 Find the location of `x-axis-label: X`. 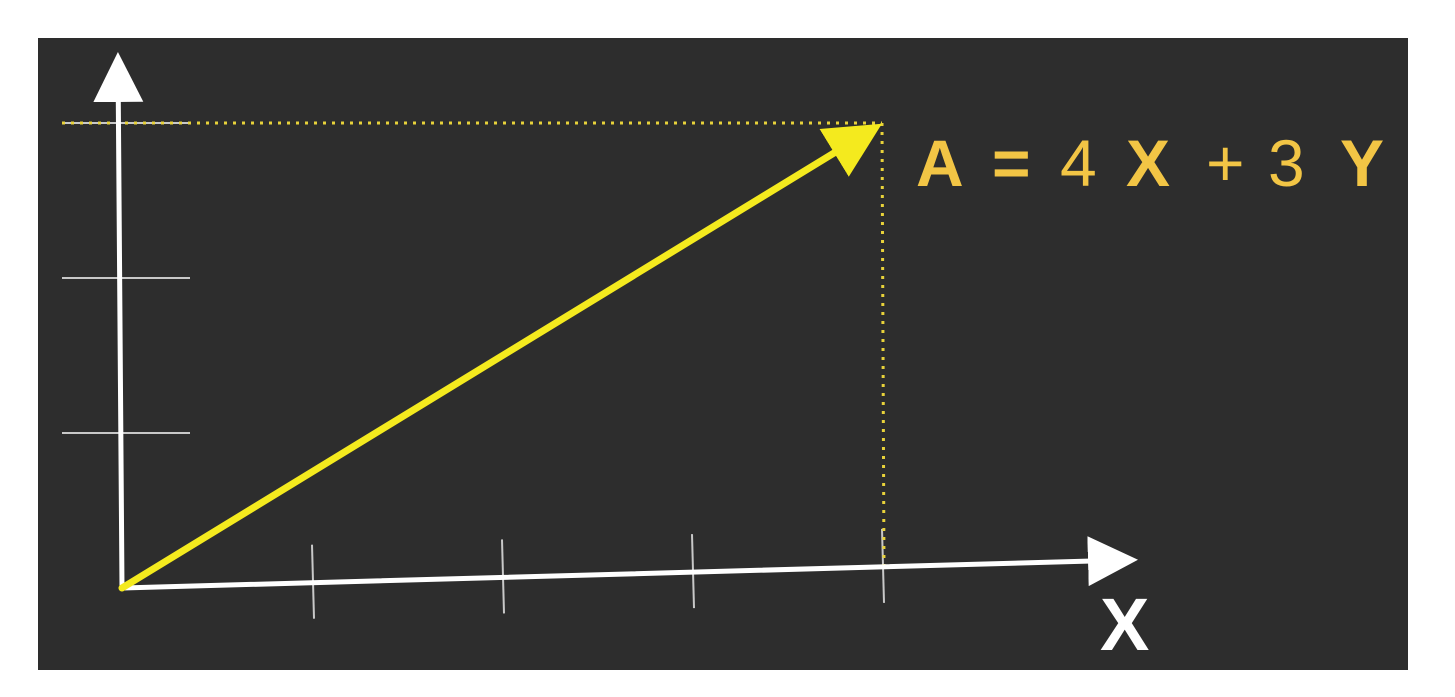

x-axis-label: X is located at coordinates (1124, 624).